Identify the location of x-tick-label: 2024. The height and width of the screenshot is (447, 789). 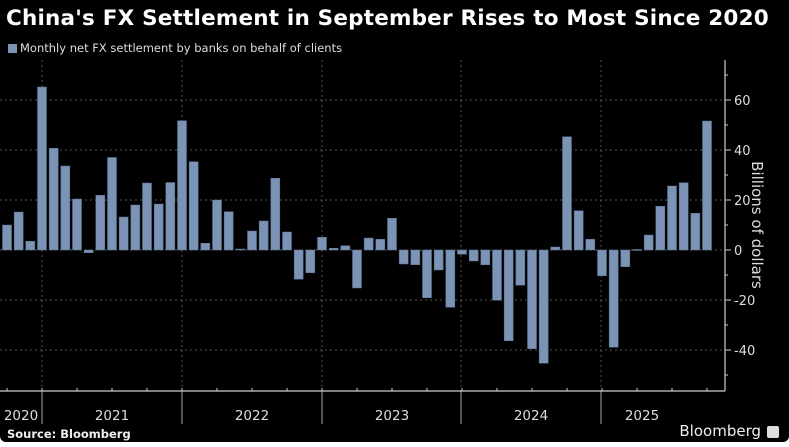
(531, 416).